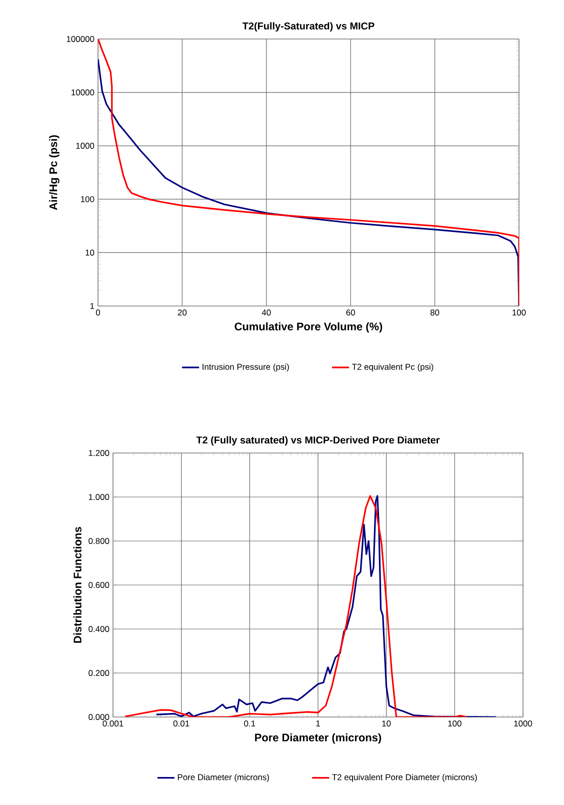  I want to click on x-tick-label: 0.001, so click(113, 723).